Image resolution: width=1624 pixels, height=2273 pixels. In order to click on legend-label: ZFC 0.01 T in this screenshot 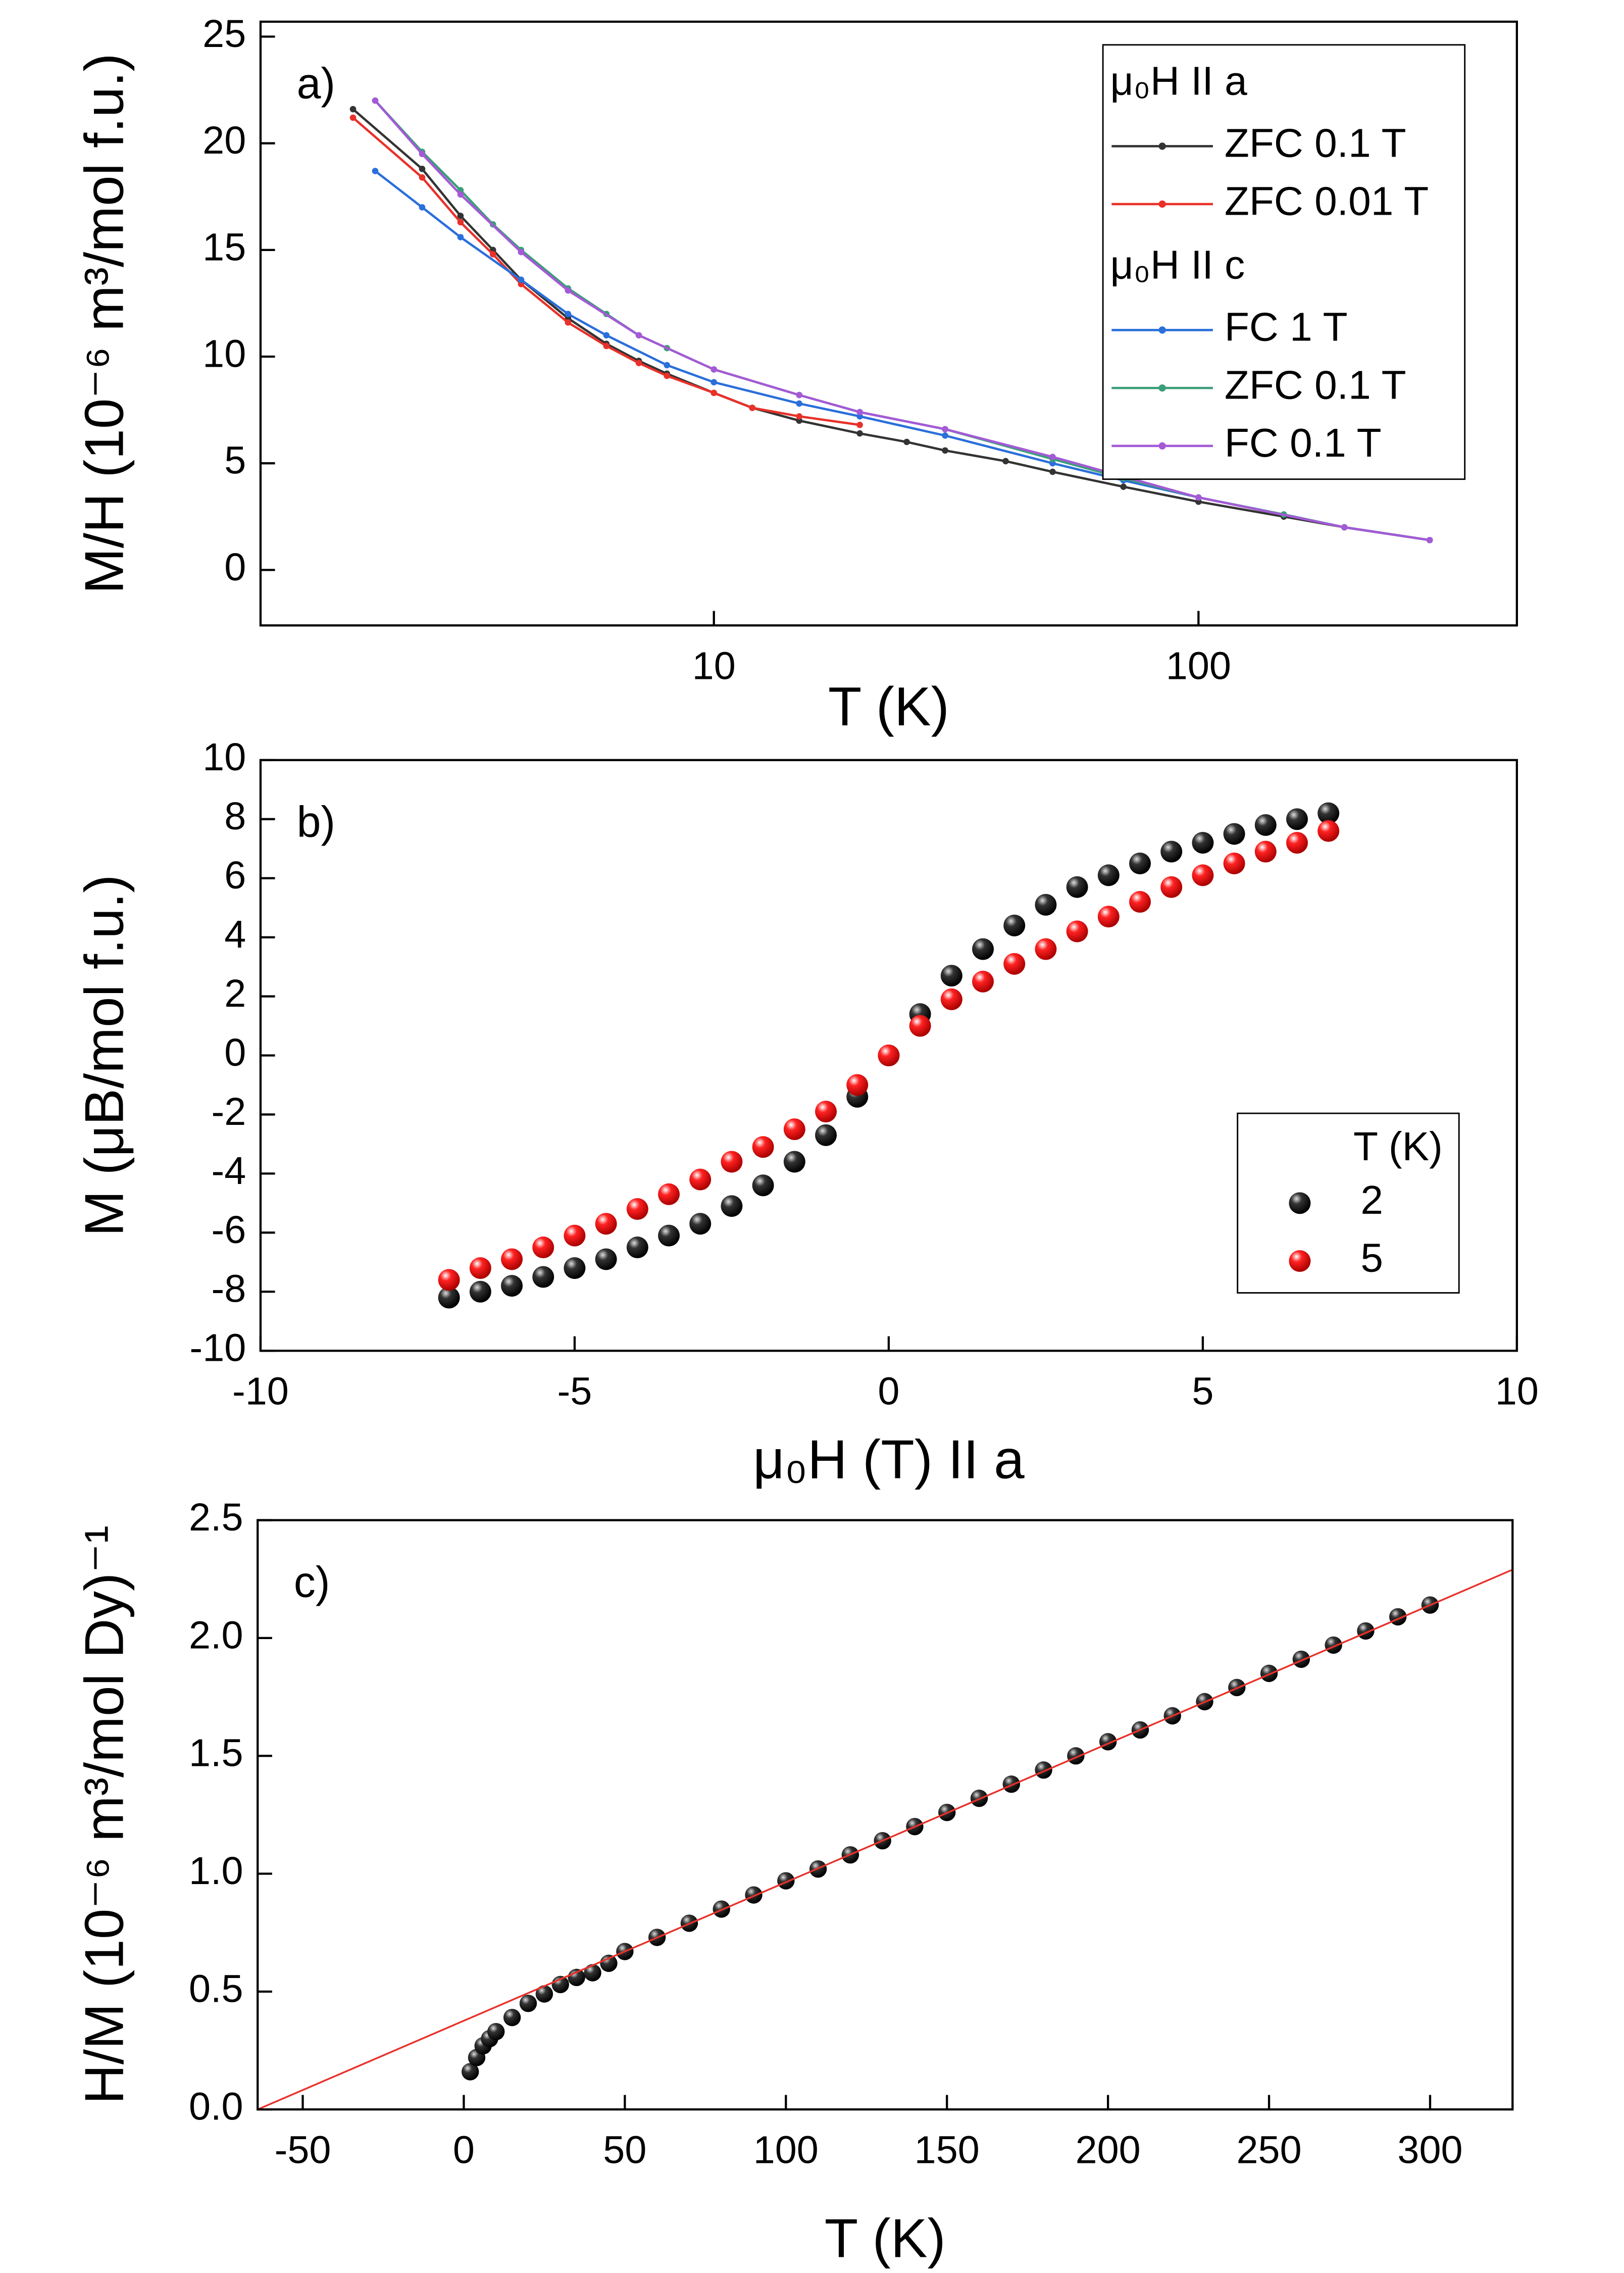, I will do `click(1327, 201)`.